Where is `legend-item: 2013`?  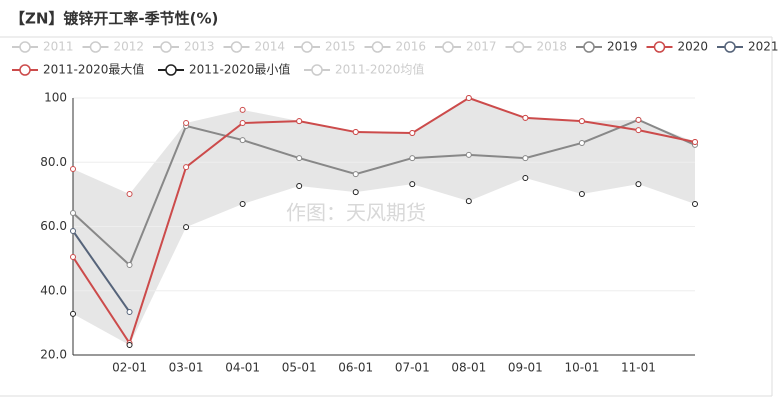 legend-item: 2013 is located at coordinates (199, 47).